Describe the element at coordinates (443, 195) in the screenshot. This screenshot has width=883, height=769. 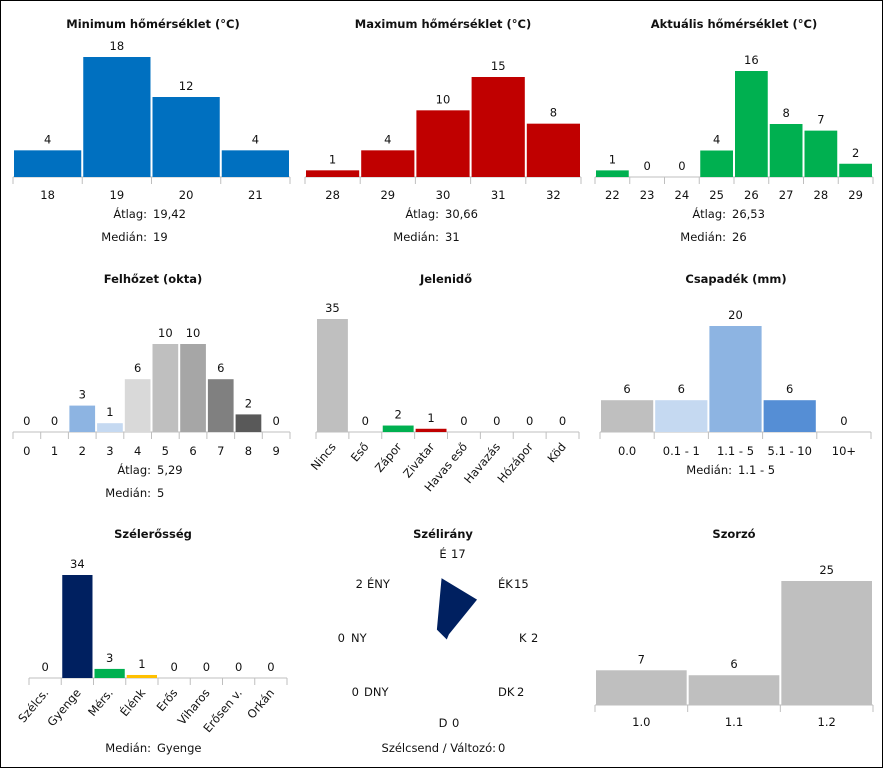
I see `category-label: 30` at that location.